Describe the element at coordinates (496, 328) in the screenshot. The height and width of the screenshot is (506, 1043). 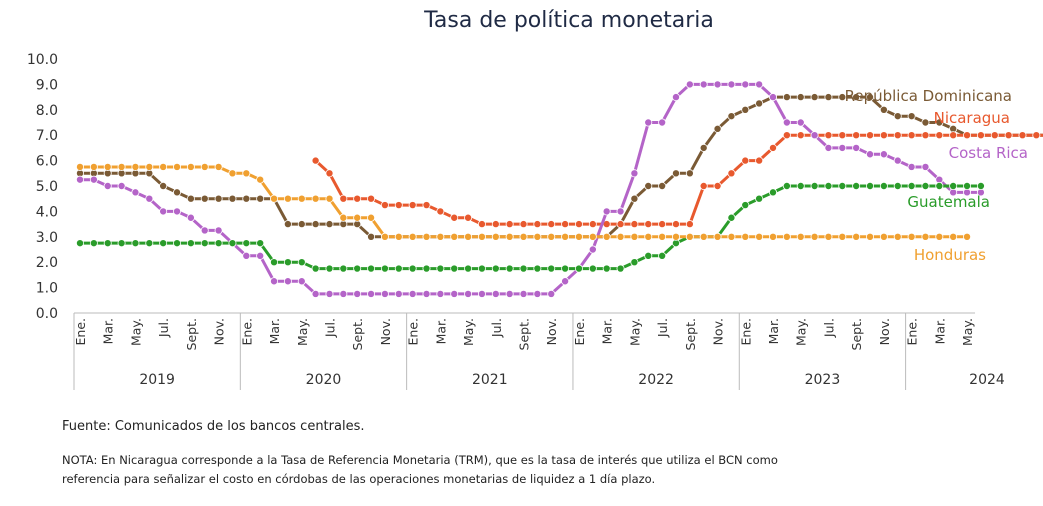
I see `x-month-label: Jul.` at that location.